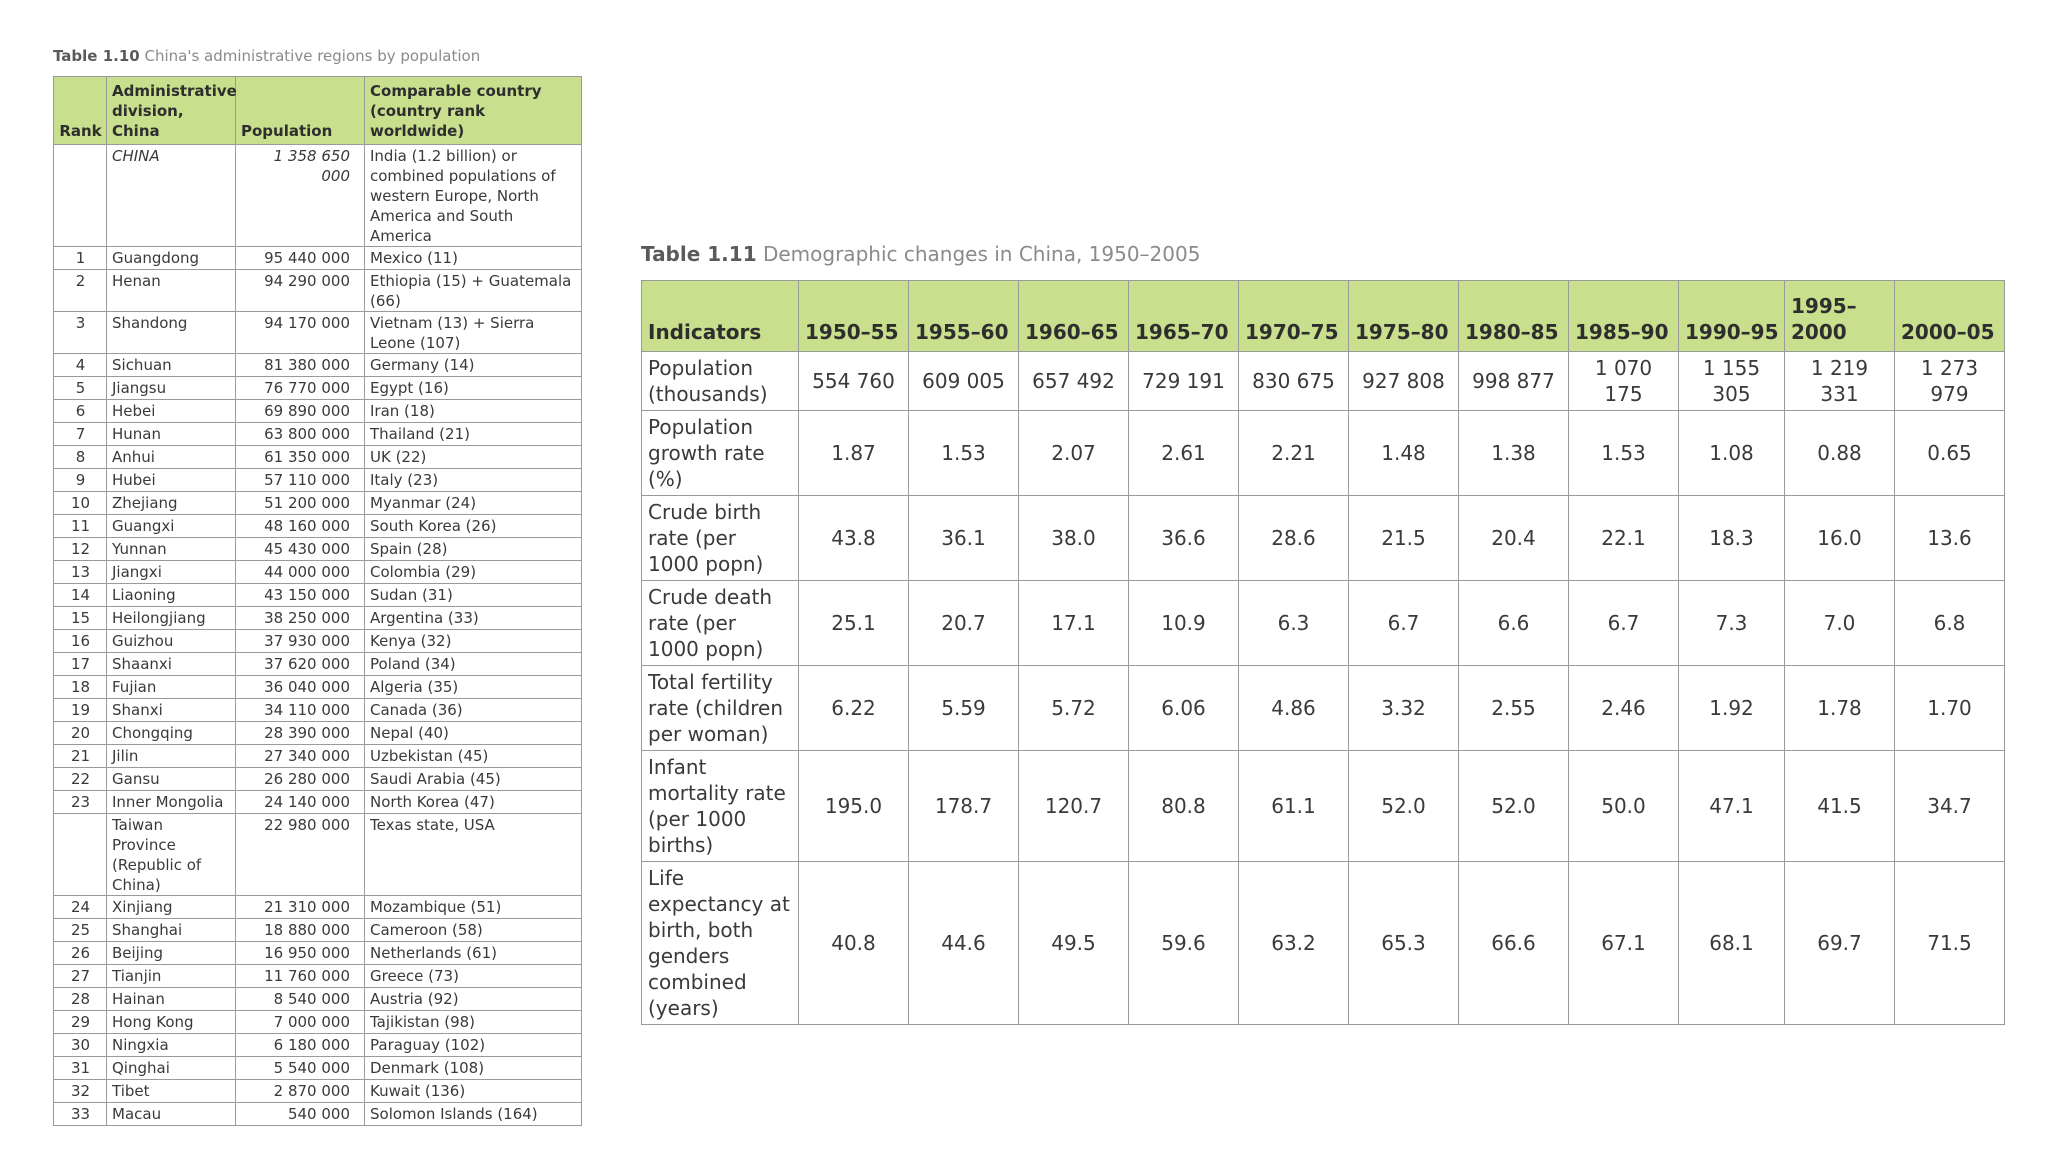 The height and width of the screenshot is (1152, 2048). What do you see at coordinates (473, 595) in the screenshot?
I see `country-cell: Sudan (31)` at bounding box center [473, 595].